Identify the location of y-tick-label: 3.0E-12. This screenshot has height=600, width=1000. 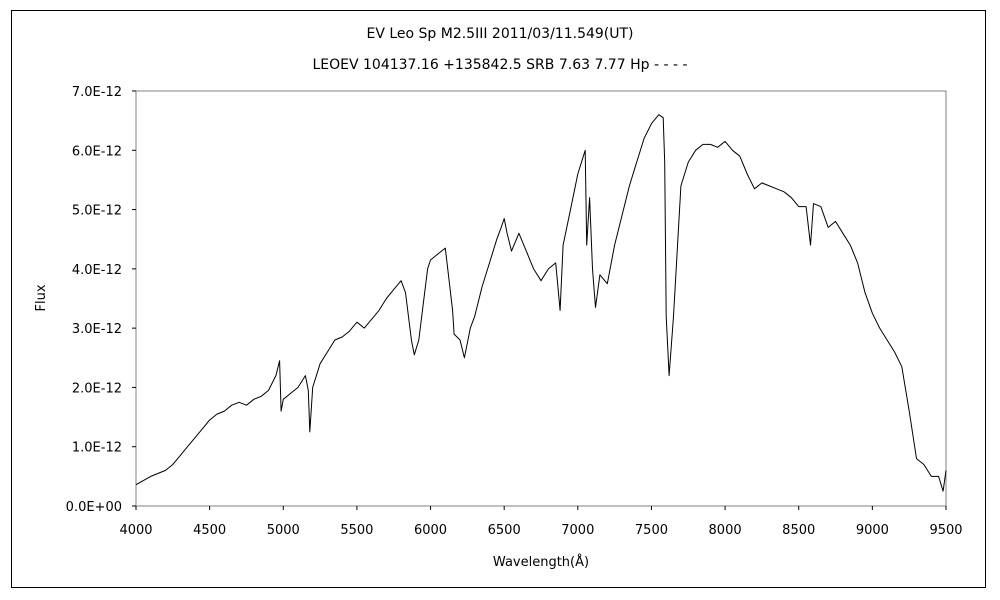
(97, 329).